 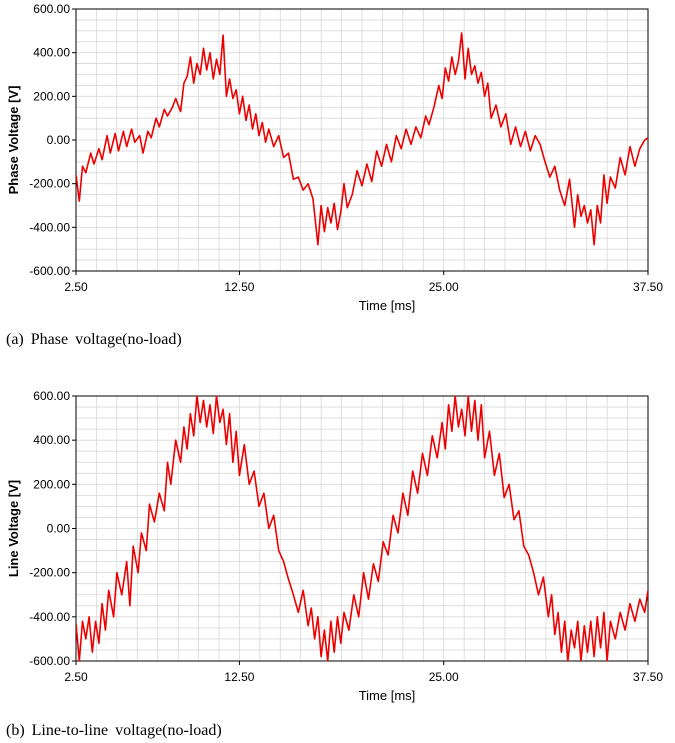 I want to click on y-axis-label: Phase Voltage [V], so click(x=13, y=140).